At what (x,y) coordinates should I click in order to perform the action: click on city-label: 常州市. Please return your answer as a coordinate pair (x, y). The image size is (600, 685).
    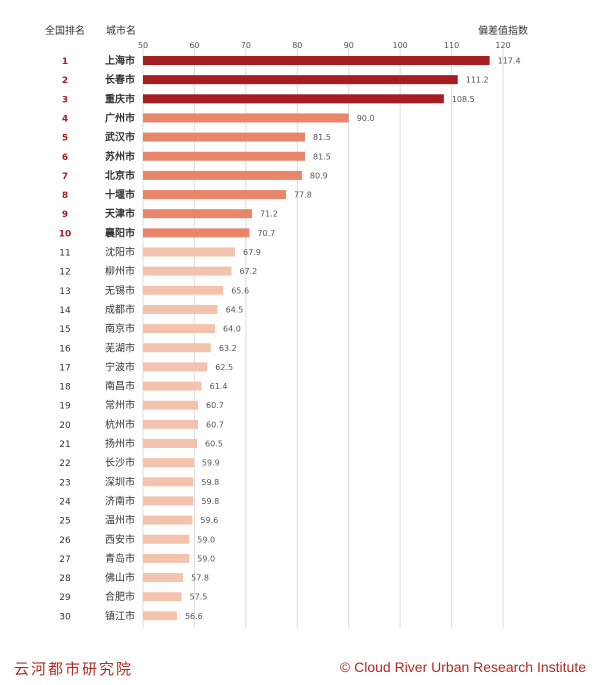
    Looking at the image, I should click on (120, 405).